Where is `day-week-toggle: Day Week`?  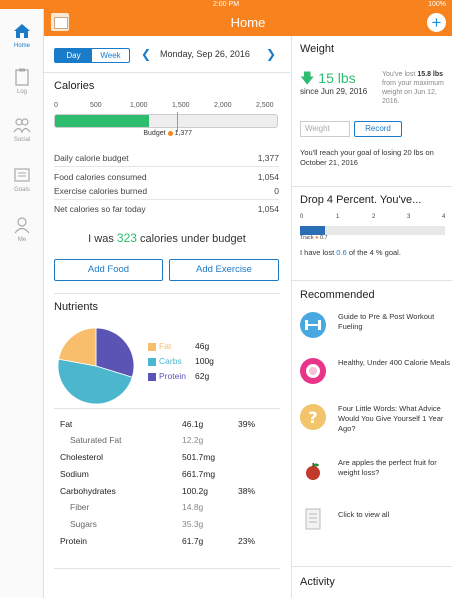 day-week-toggle: Day Week is located at coordinates (92, 55).